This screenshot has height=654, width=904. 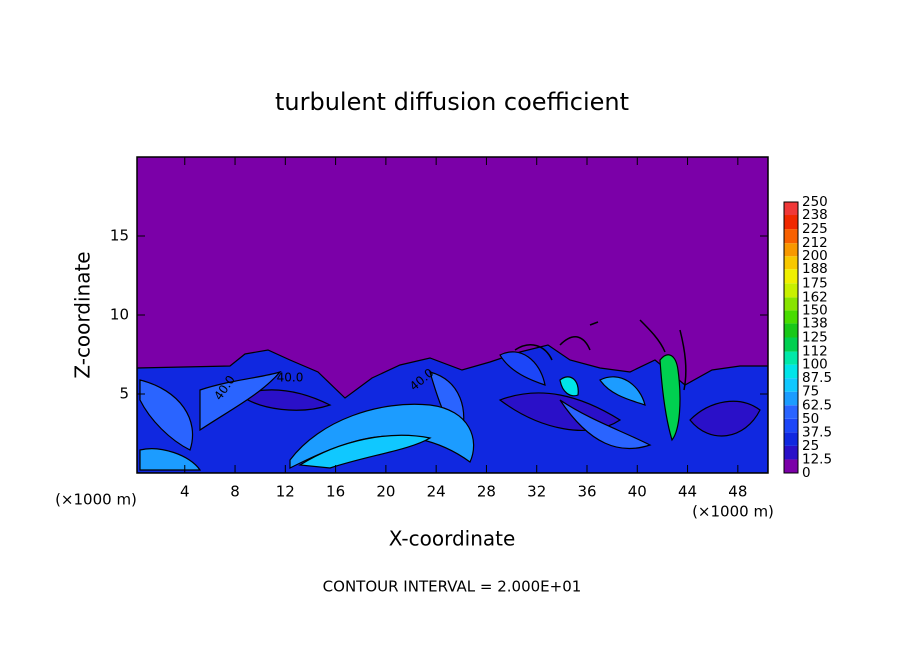 What do you see at coordinates (96, 500) in the screenshot?
I see `y-unit-label: (×1000 m)` at bounding box center [96, 500].